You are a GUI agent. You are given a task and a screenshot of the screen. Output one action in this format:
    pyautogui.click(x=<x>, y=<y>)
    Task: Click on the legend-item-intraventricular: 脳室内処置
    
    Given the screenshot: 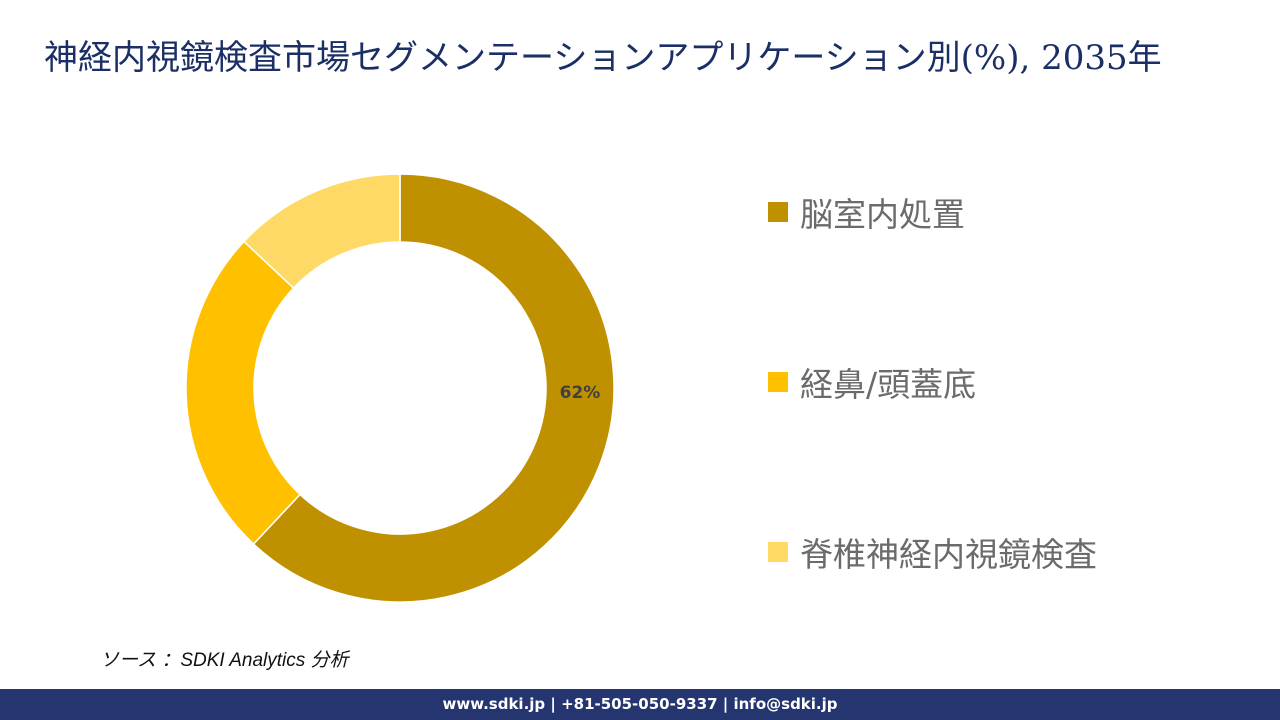 What is the action you would take?
    pyautogui.click(x=866, y=212)
    